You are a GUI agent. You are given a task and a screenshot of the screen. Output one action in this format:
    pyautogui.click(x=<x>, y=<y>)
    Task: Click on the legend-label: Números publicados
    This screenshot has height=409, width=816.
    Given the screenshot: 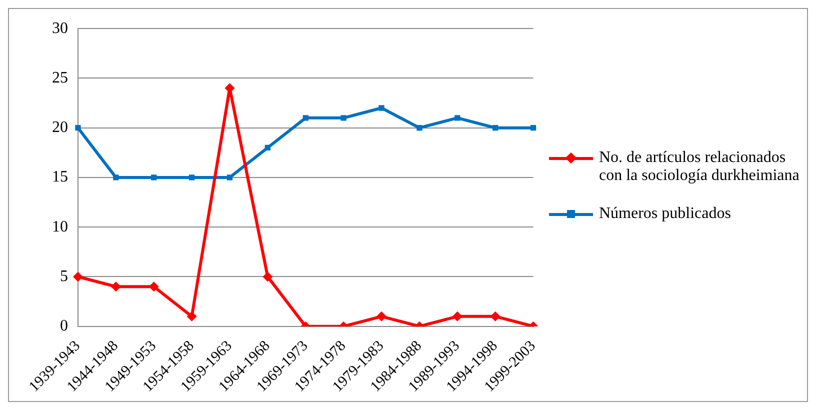 What is the action you would take?
    pyautogui.click(x=665, y=214)
    